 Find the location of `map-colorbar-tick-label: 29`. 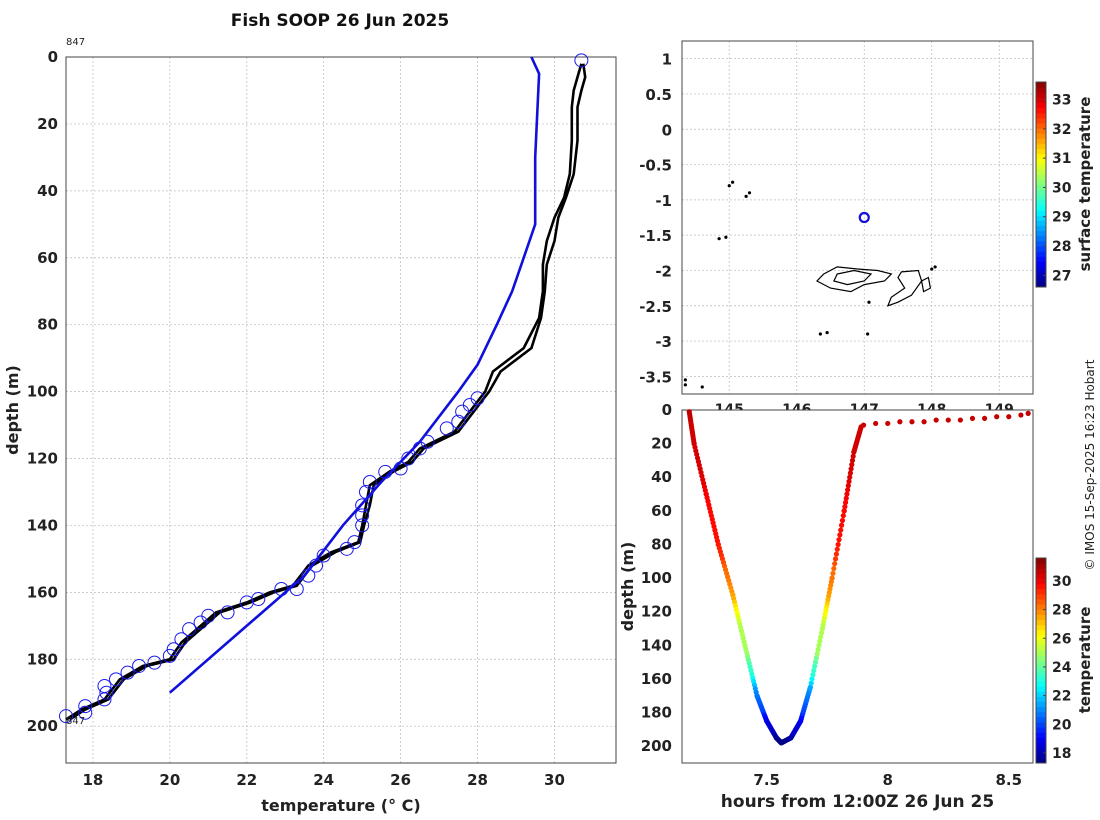

map-colorbar-tick-label: 29 is located at coordinates (1061, 218).